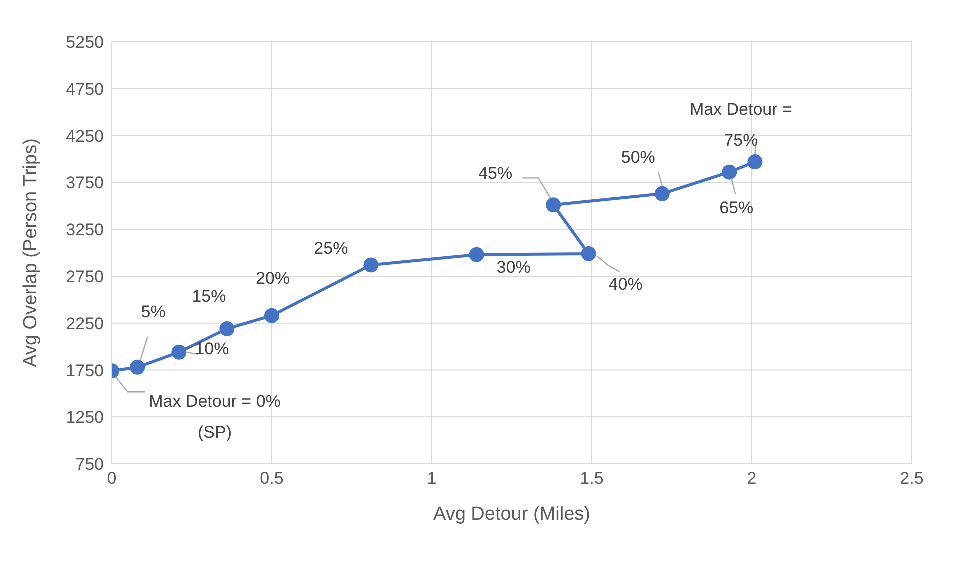 This screenshot has width=964, height=571. What do you see at coordinates (513, 267) in the screenshot?
I see `annotation: 30%` at bounding box center [513, 267].